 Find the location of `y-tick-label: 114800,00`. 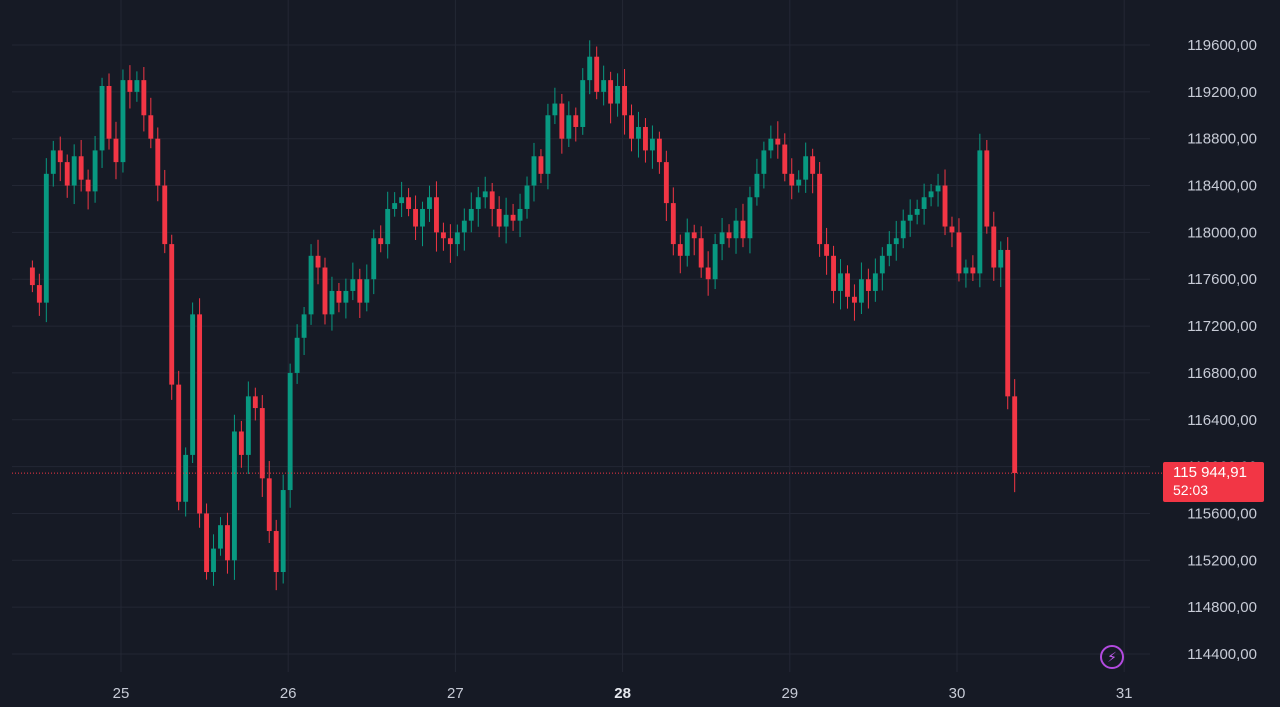

y-tick-label: 114800,00 is located at coordinates (1222, 607).